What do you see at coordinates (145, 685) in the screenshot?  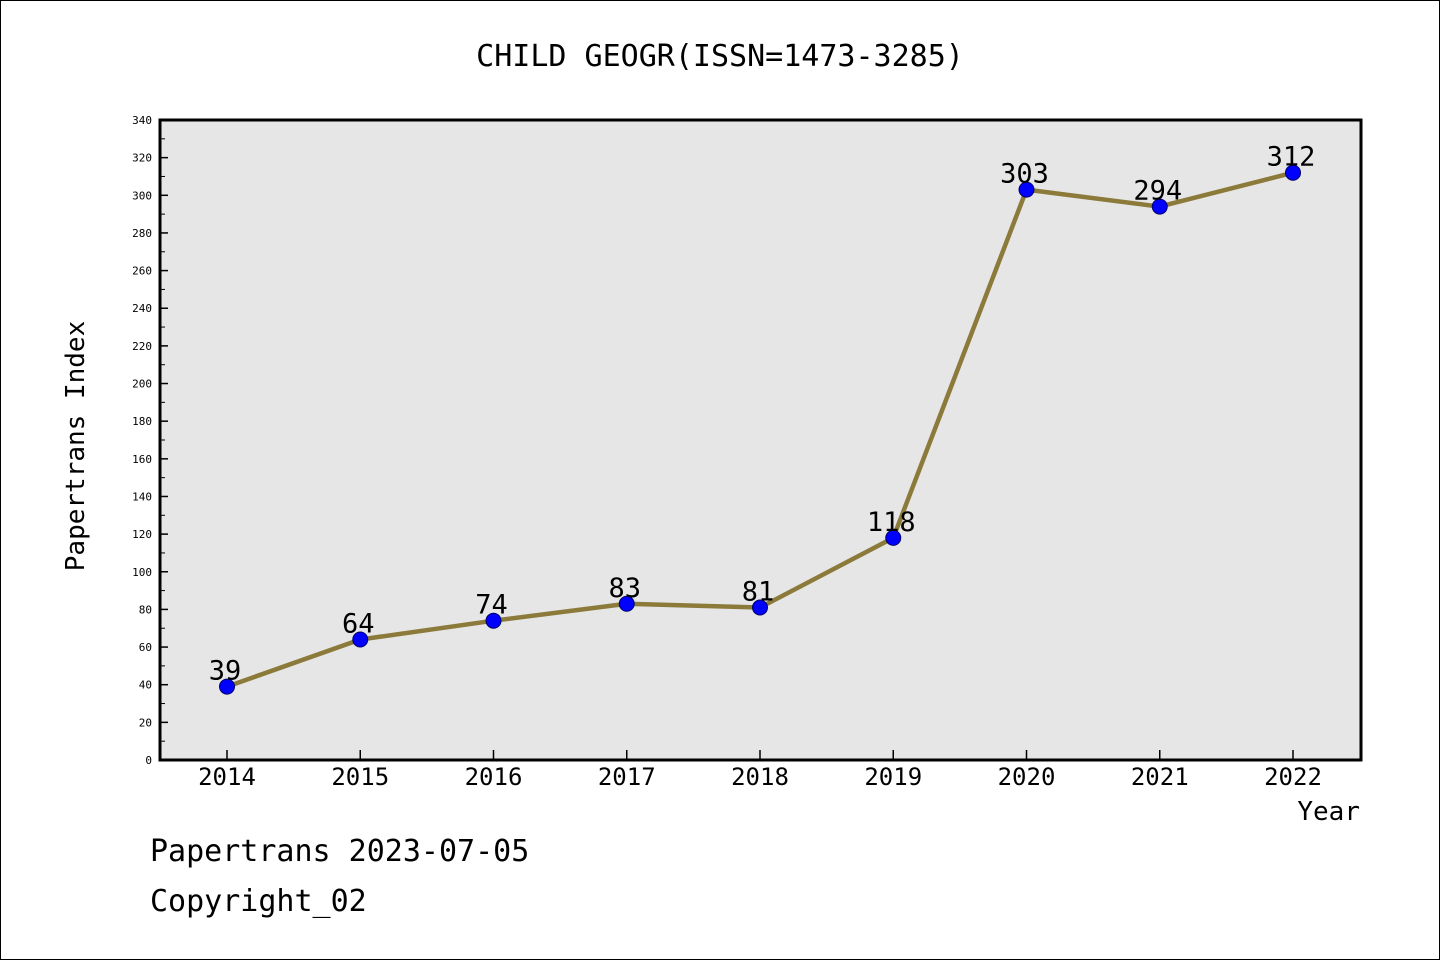 I see `y-tick-label: 40` at bounding box center [145, 685].